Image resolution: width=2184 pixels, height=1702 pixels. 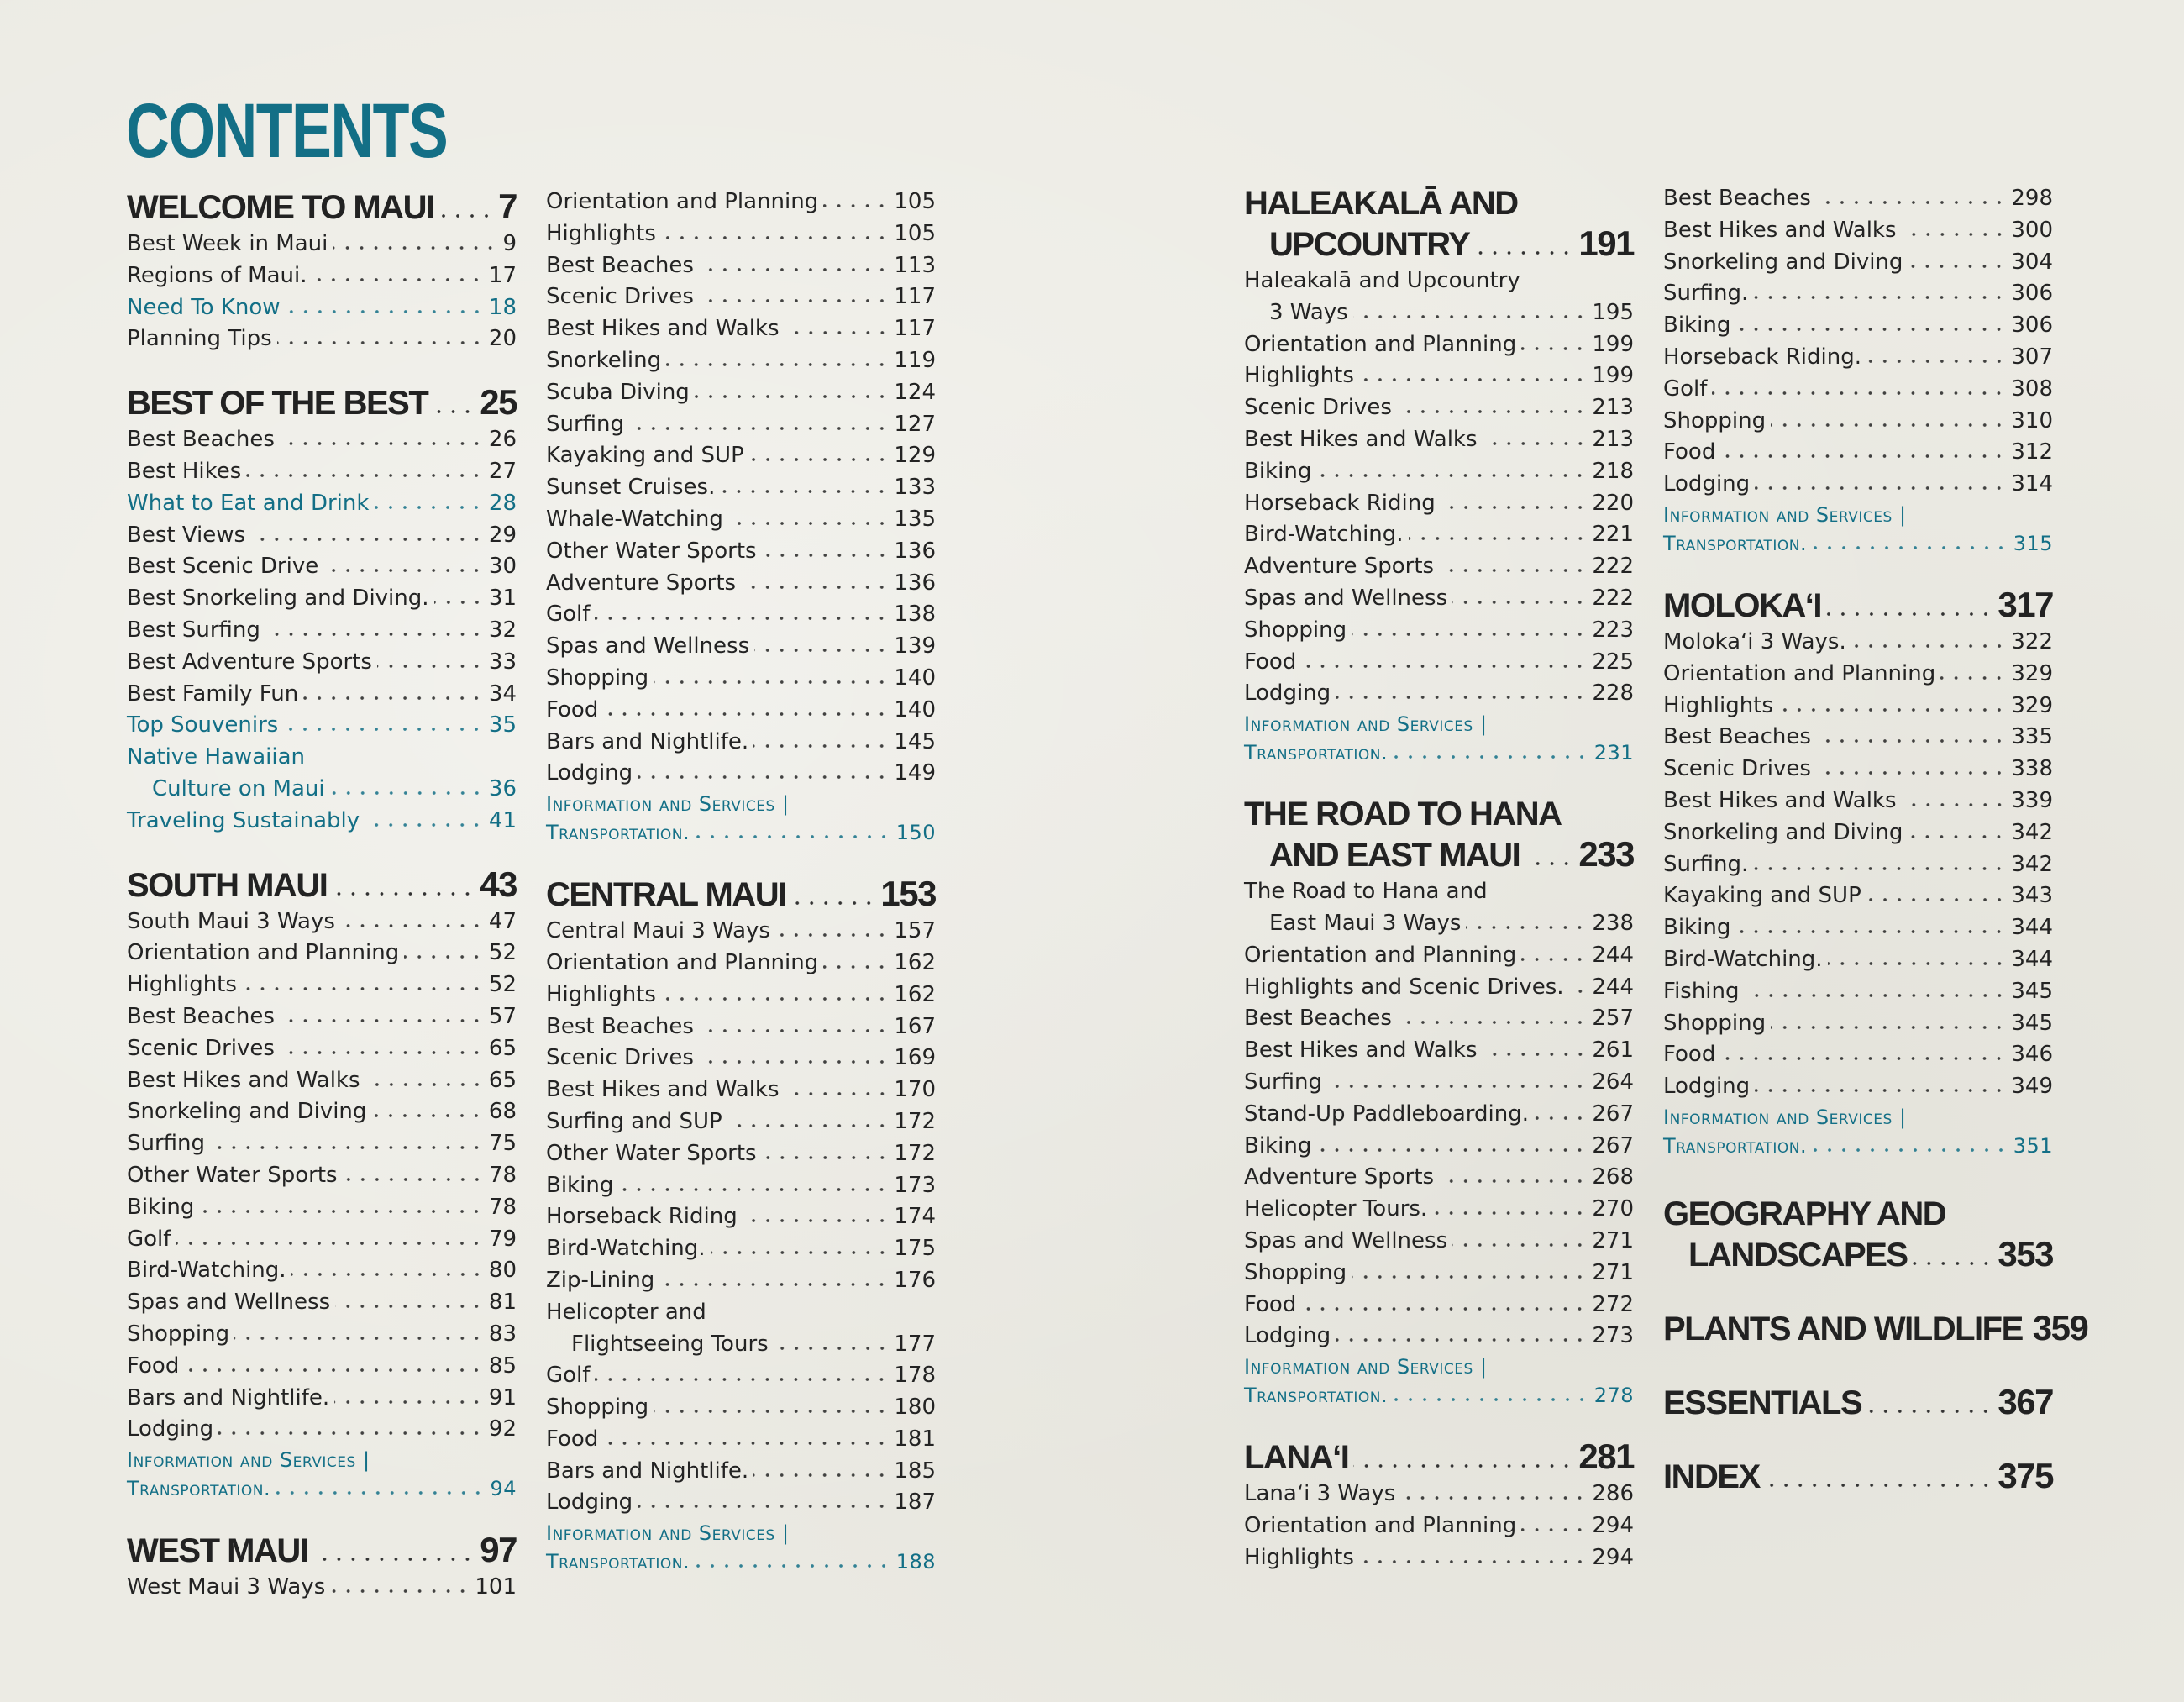 What do you see at coordinates (1439, 1337) in the screenshot?
I see `toc-entry: Lodging 273` at bounding box center [1439, 1337].